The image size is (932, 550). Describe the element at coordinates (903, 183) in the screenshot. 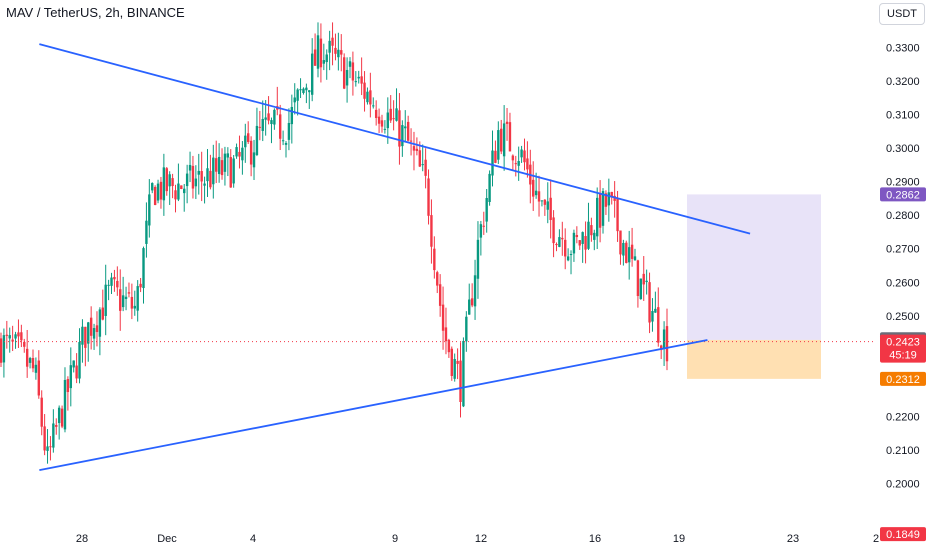

I see `y-tick-label: 0.2900` at that location.